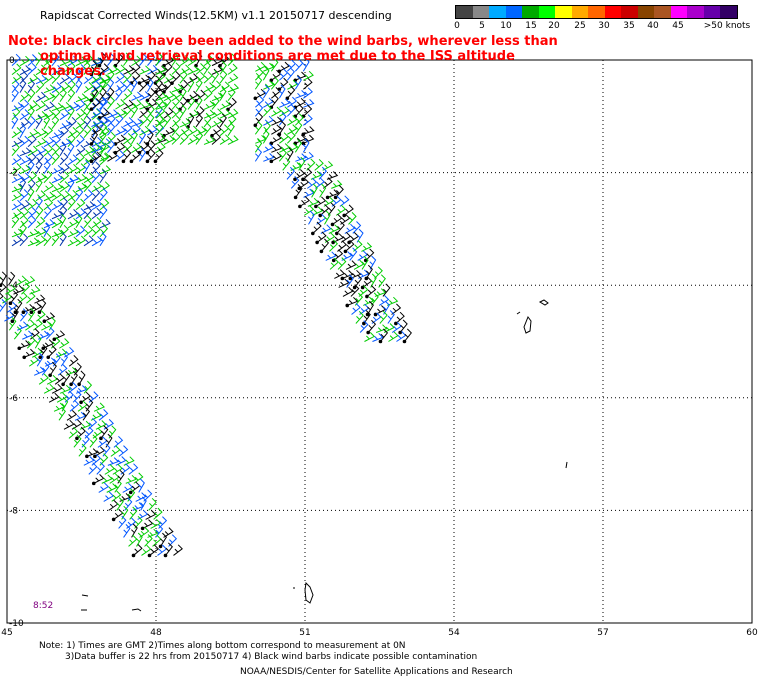 This screenshot has height=688, width=760. I want to click on lat-tick-label: -8, so click(13, 511).